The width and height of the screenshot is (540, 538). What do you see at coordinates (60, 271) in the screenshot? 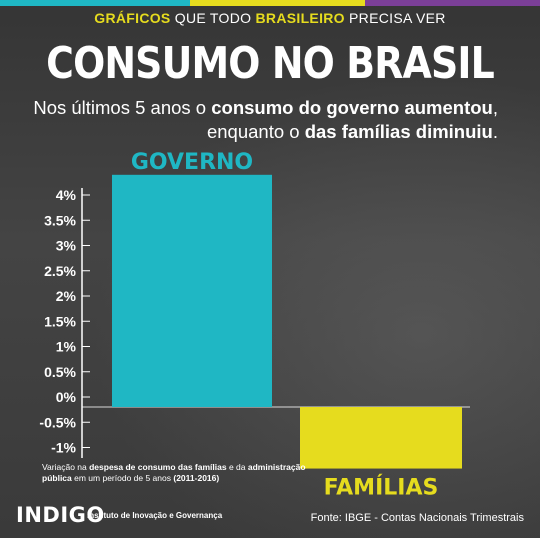
I see `y-tick-label: 2.5%` at bounding box center [60, 271].